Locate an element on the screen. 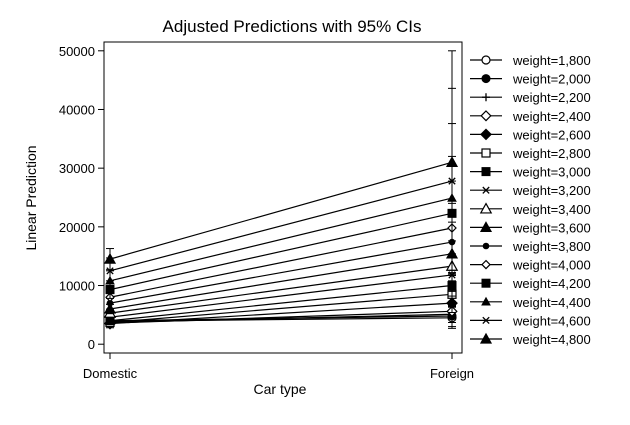 Image resolution: width=630 pixels, height=425 pixels. x-tick-label: Foreign is located at coordinates (452, 373).